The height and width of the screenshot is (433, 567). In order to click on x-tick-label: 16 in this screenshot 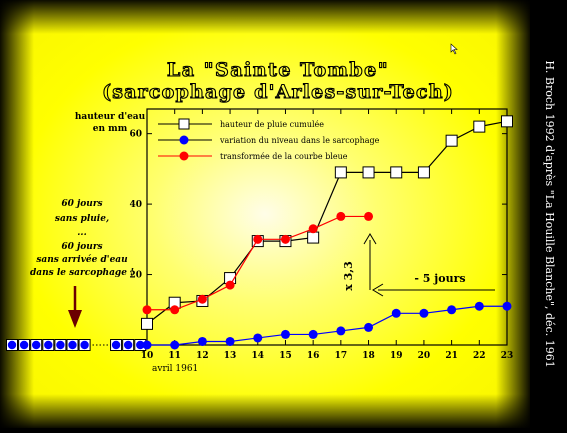, I will do `click(313, 356)`.